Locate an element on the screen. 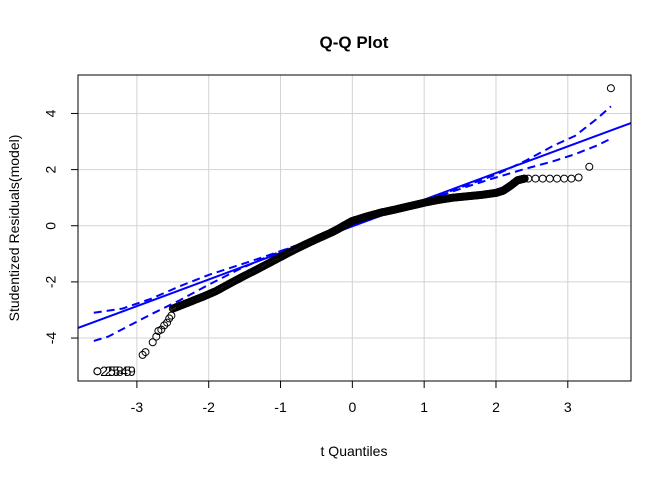  y-tick-label: 2 is located at coordinates (51, 169).